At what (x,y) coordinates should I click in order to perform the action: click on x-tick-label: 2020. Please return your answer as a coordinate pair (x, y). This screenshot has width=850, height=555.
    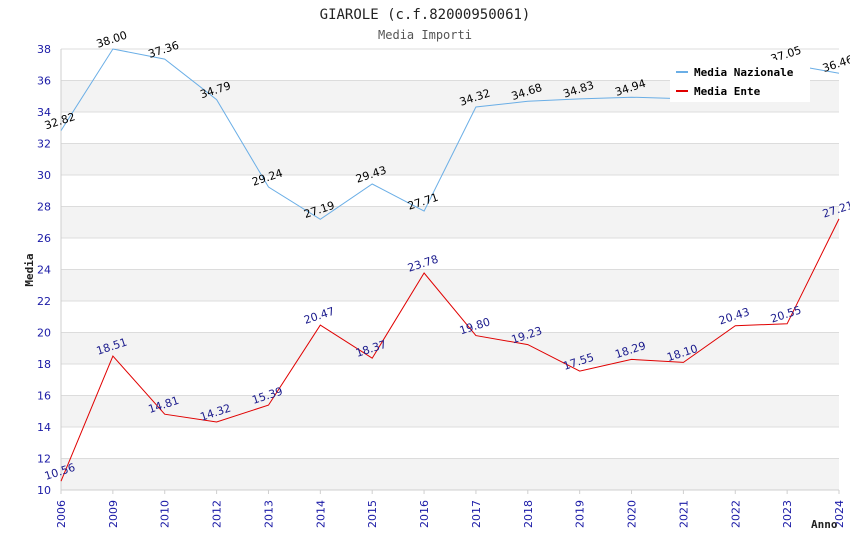
    Looking at the image, I should click on (632, 514).